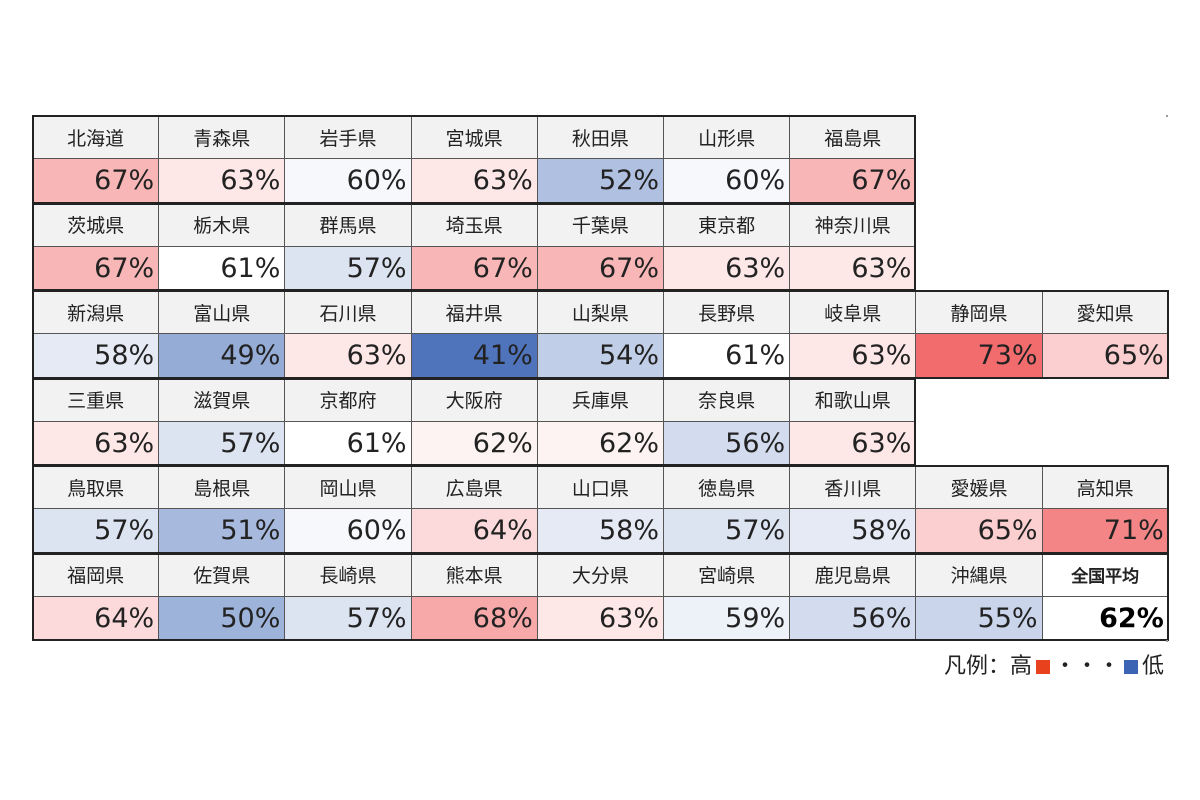 The image size is (1200, 800). I want to click on national-average-value: 62%, so click(1105, 618).